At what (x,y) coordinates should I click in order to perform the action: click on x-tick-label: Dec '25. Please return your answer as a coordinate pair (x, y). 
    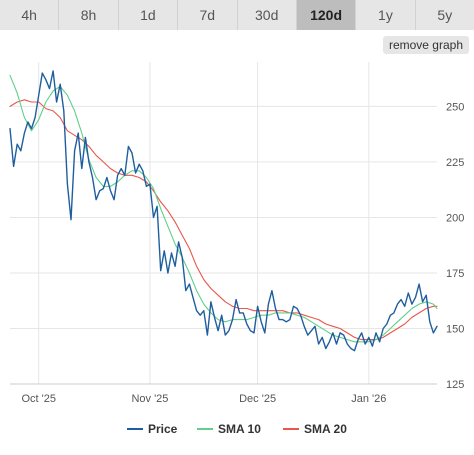
    Looking at the image, I should click on (257, 399).